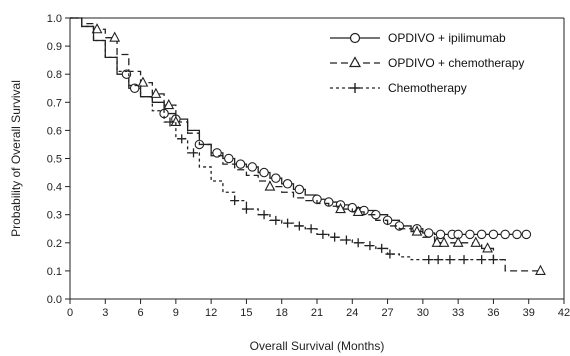 This screenshot has height=356, width=570. I want to click on x-tick-label: 36, so click(493, 313).